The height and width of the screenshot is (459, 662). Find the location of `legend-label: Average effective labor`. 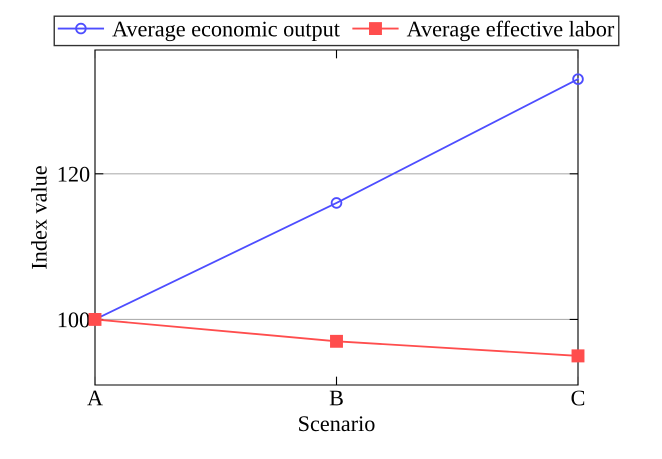

legend-label: Average effective labor is located at coordinates (510, 31).